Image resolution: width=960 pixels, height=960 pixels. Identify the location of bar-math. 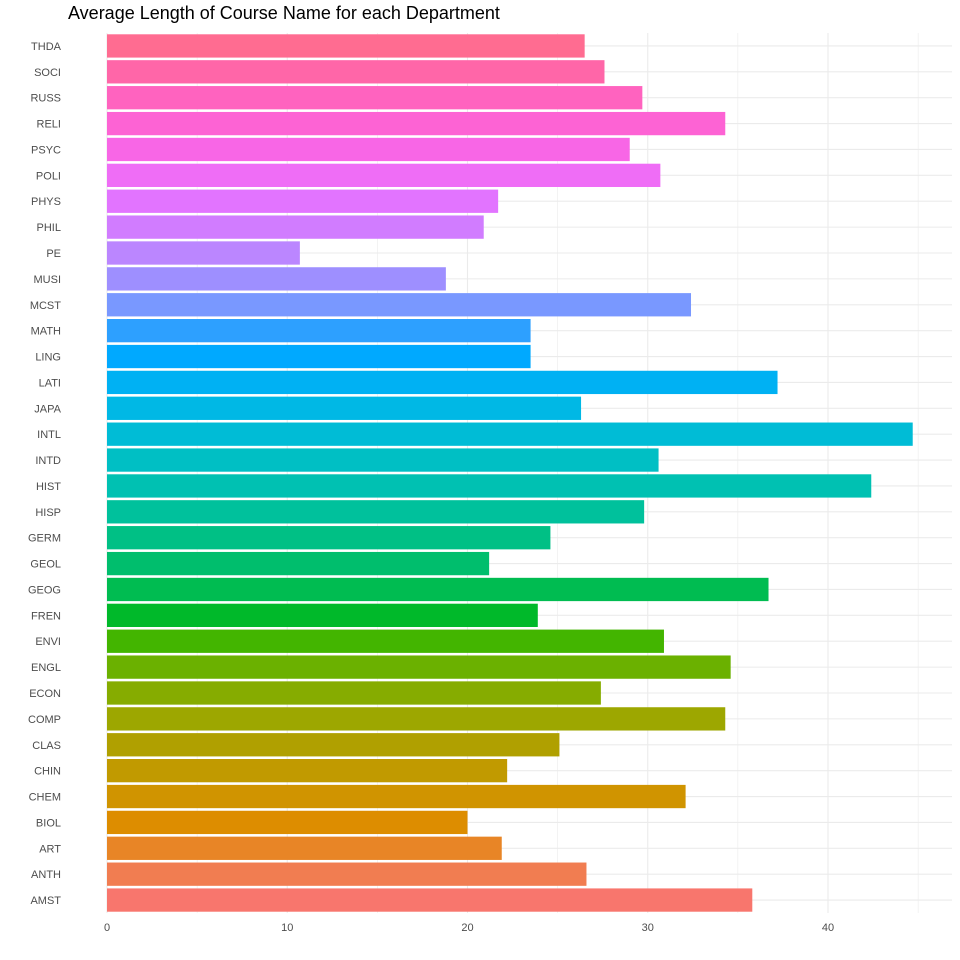
(319, 331).